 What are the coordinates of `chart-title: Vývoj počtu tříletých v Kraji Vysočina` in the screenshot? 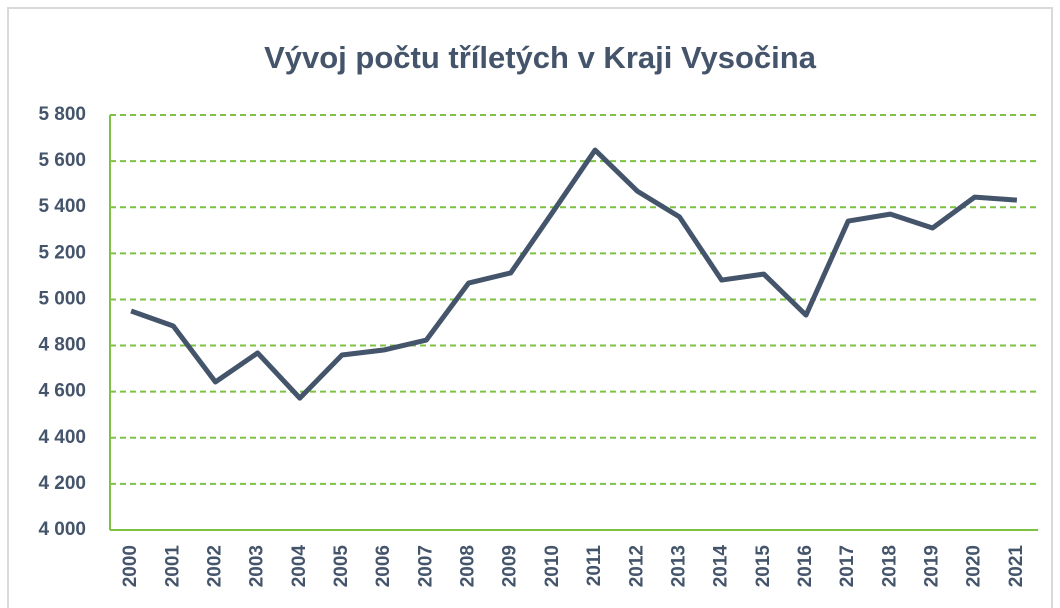 It's located at (540, 57).